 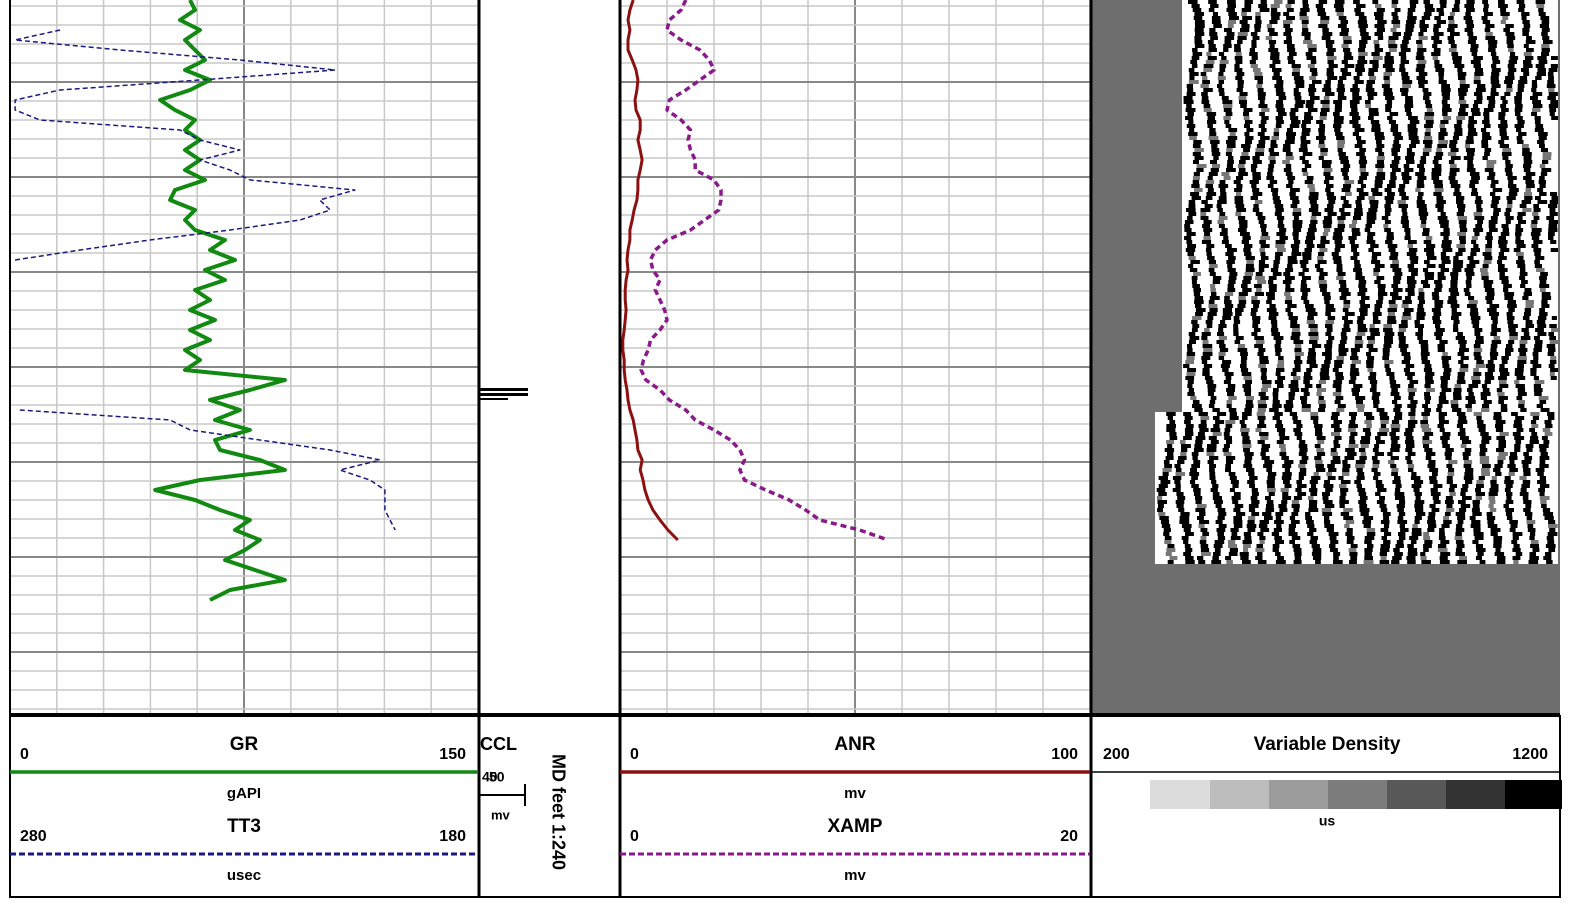 What do you see at coordinates (1327, 744) in the screenshot?
I see `vdl-name: Variable Density` at bounding box center [1327, 744].